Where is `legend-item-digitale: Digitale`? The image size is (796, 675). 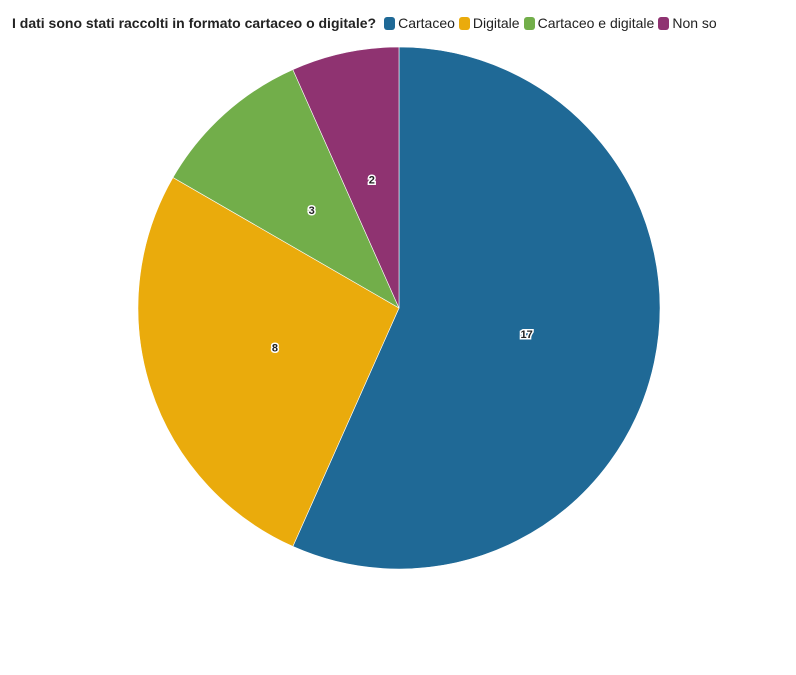 legend-item-digitale: Digitale is located at coordinates (489, 23).